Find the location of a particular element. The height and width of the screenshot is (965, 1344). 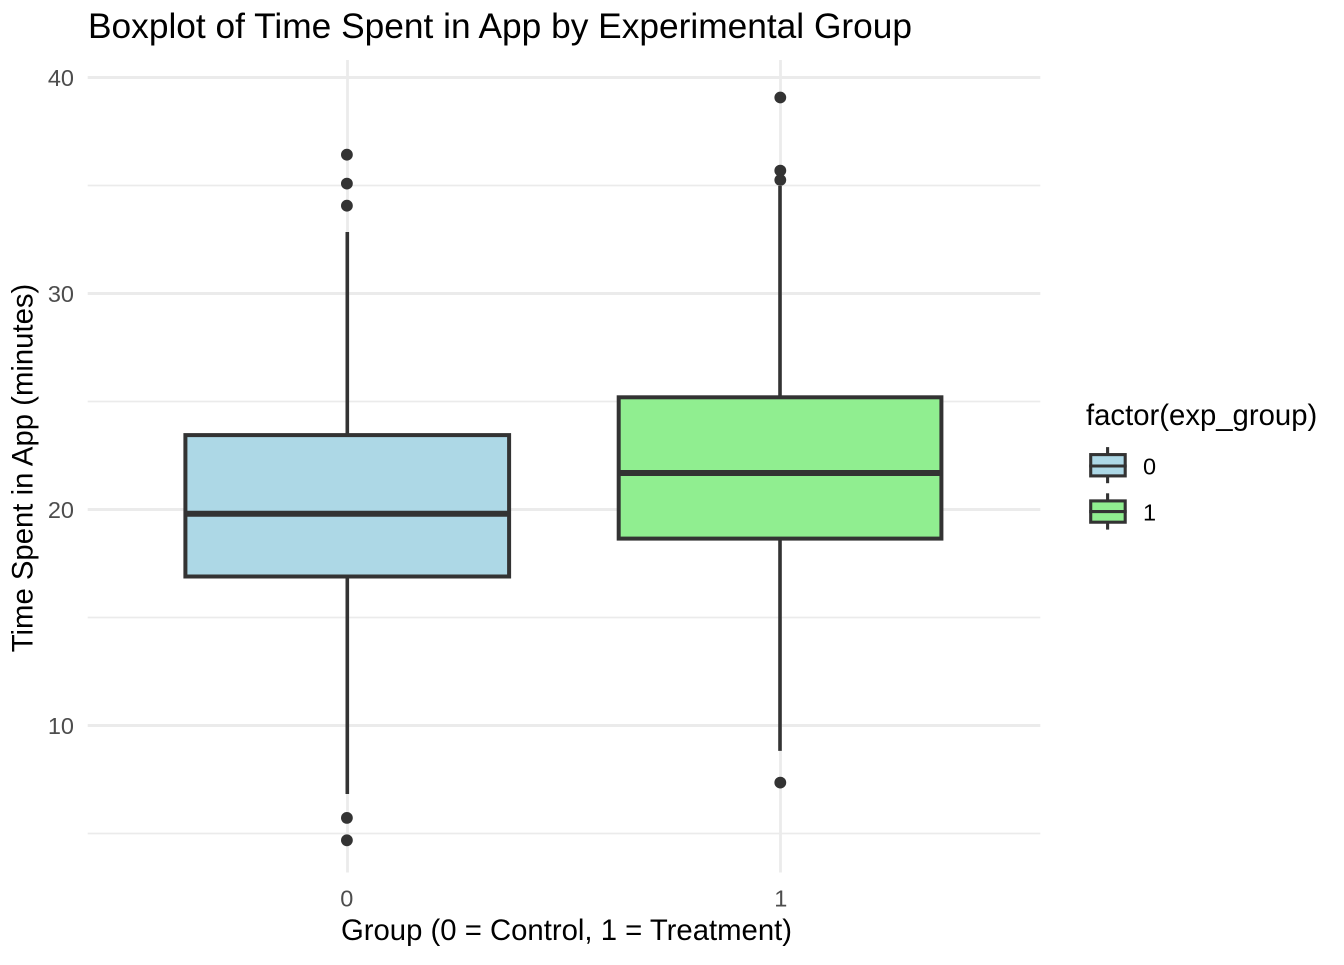

svg-text: factor(exp_group) is located at coordinates (1201, 415).